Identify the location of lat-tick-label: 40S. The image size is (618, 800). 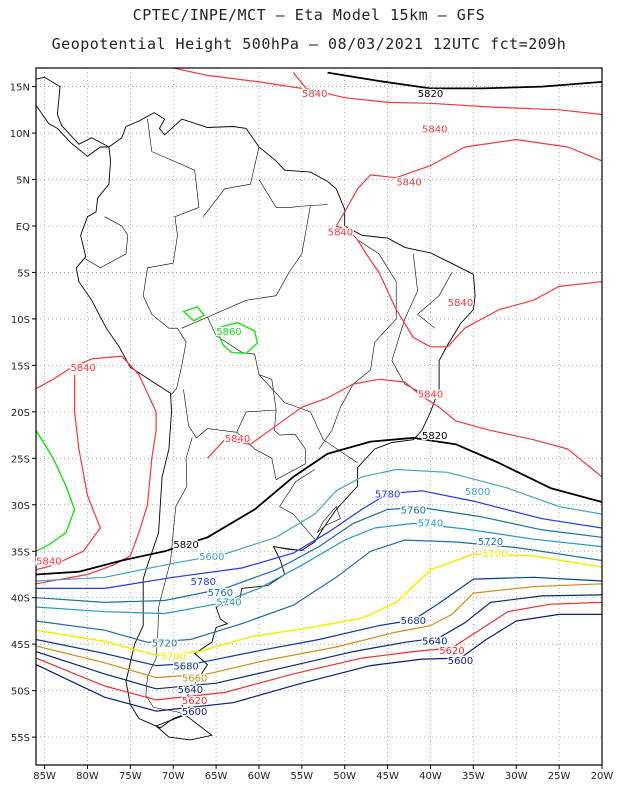
(20, 599).